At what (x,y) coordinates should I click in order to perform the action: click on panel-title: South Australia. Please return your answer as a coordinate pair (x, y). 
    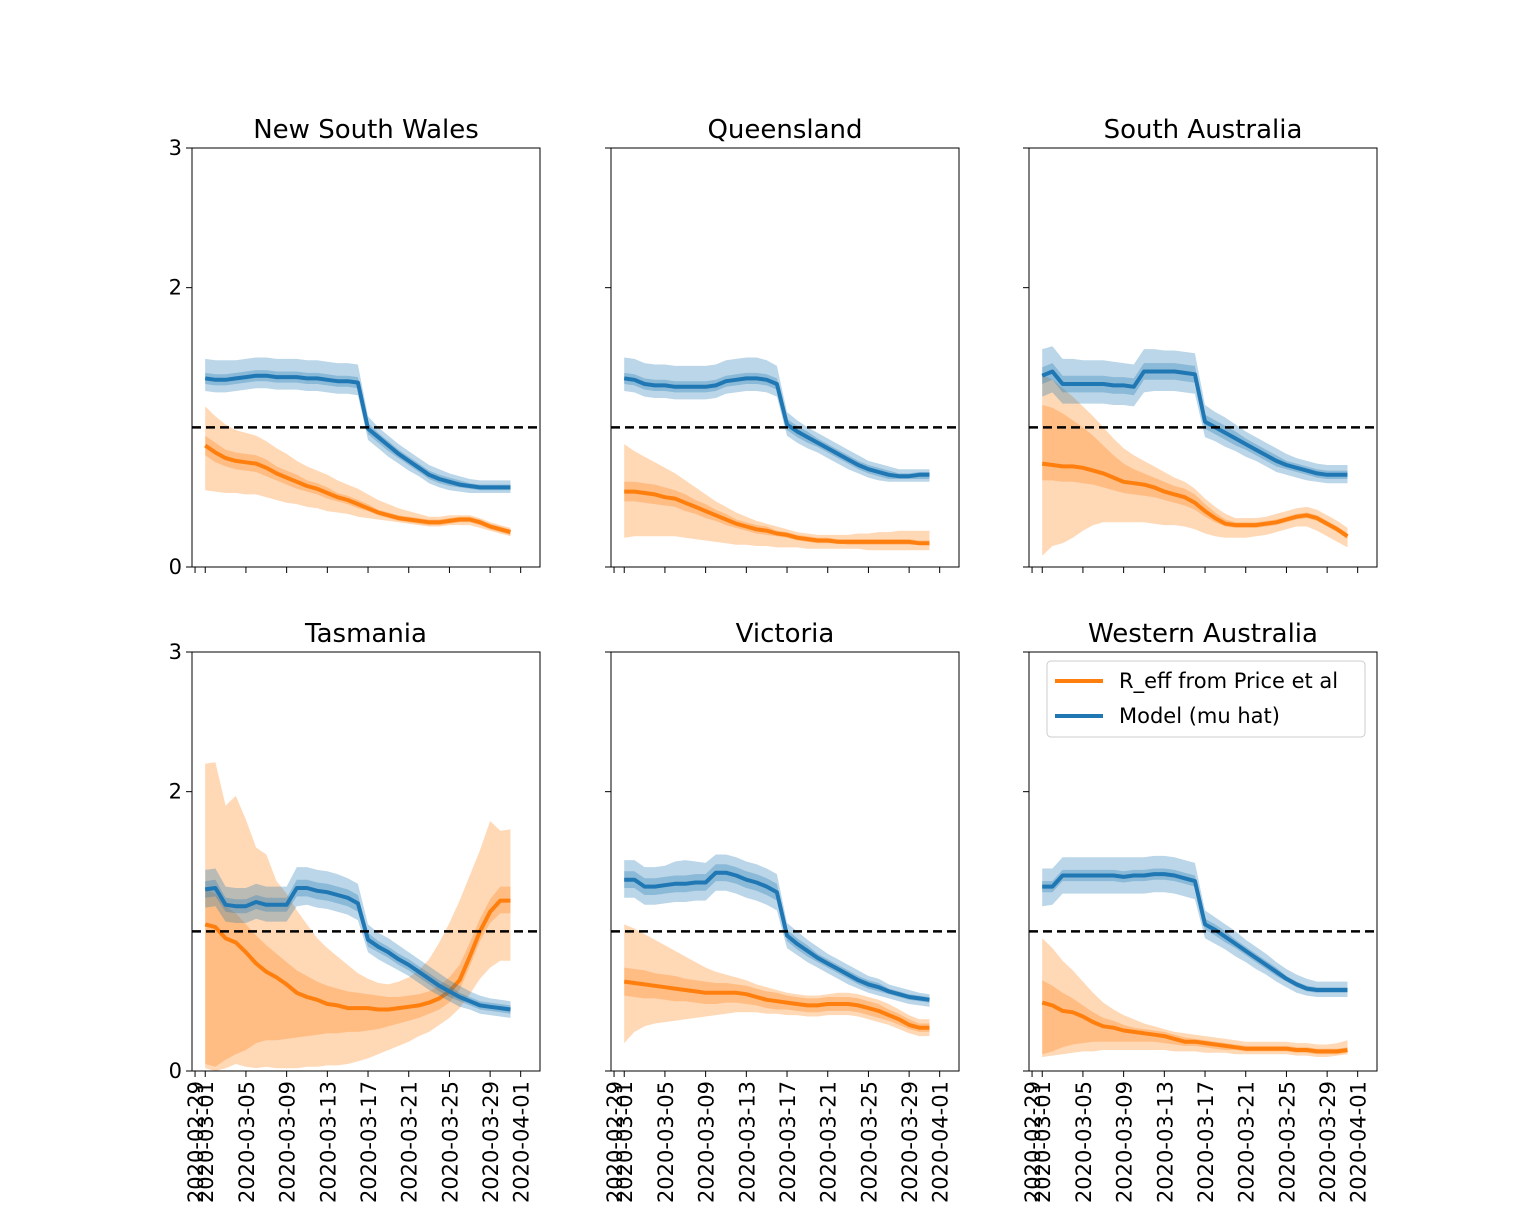
    Looking at the image, I should click on (1203, 130).